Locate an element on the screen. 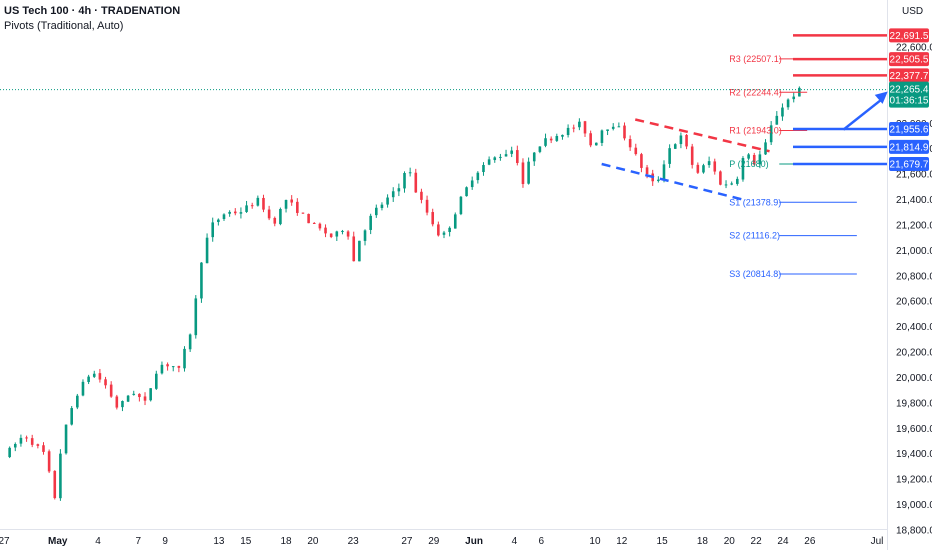  y-tick-label: 18,800.0 is located at coordinates (914, 531).